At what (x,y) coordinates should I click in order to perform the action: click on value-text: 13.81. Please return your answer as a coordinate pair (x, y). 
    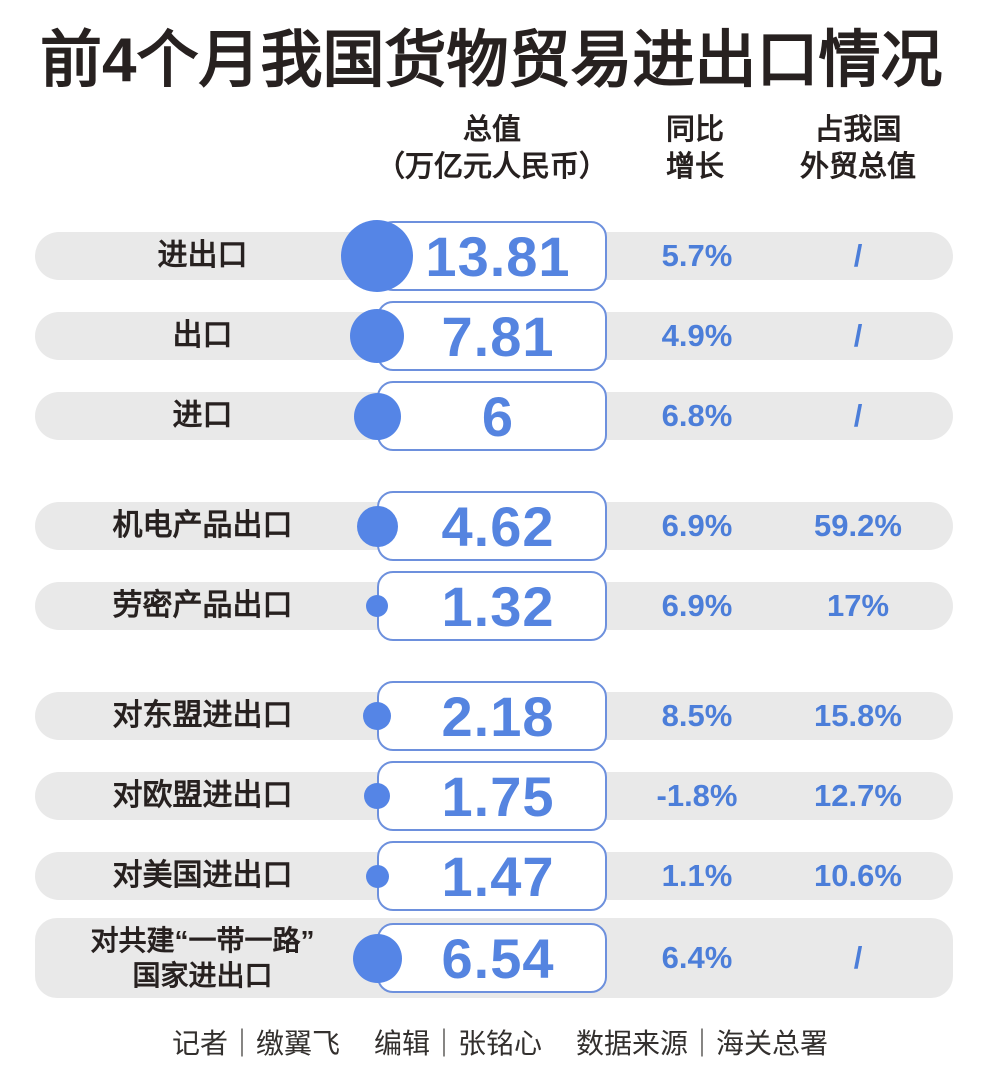
    Looking at the image, I should click on (498, 256).